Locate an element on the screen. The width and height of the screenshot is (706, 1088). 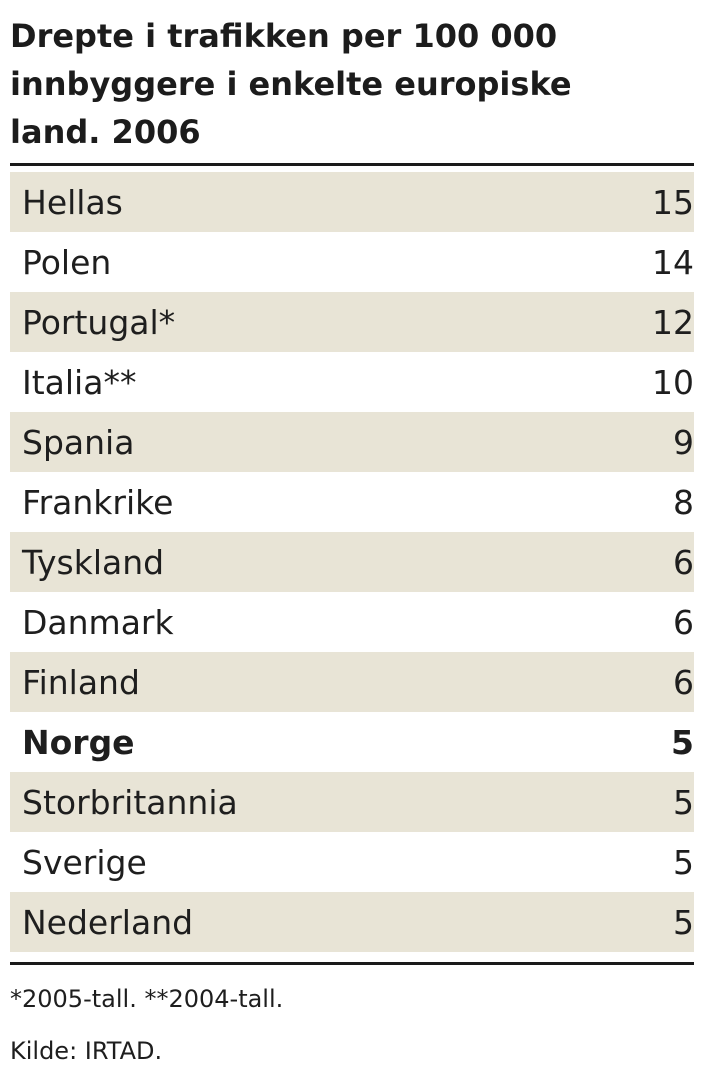
table-row: Tyskland 6 is located at coordinates (352, 562).